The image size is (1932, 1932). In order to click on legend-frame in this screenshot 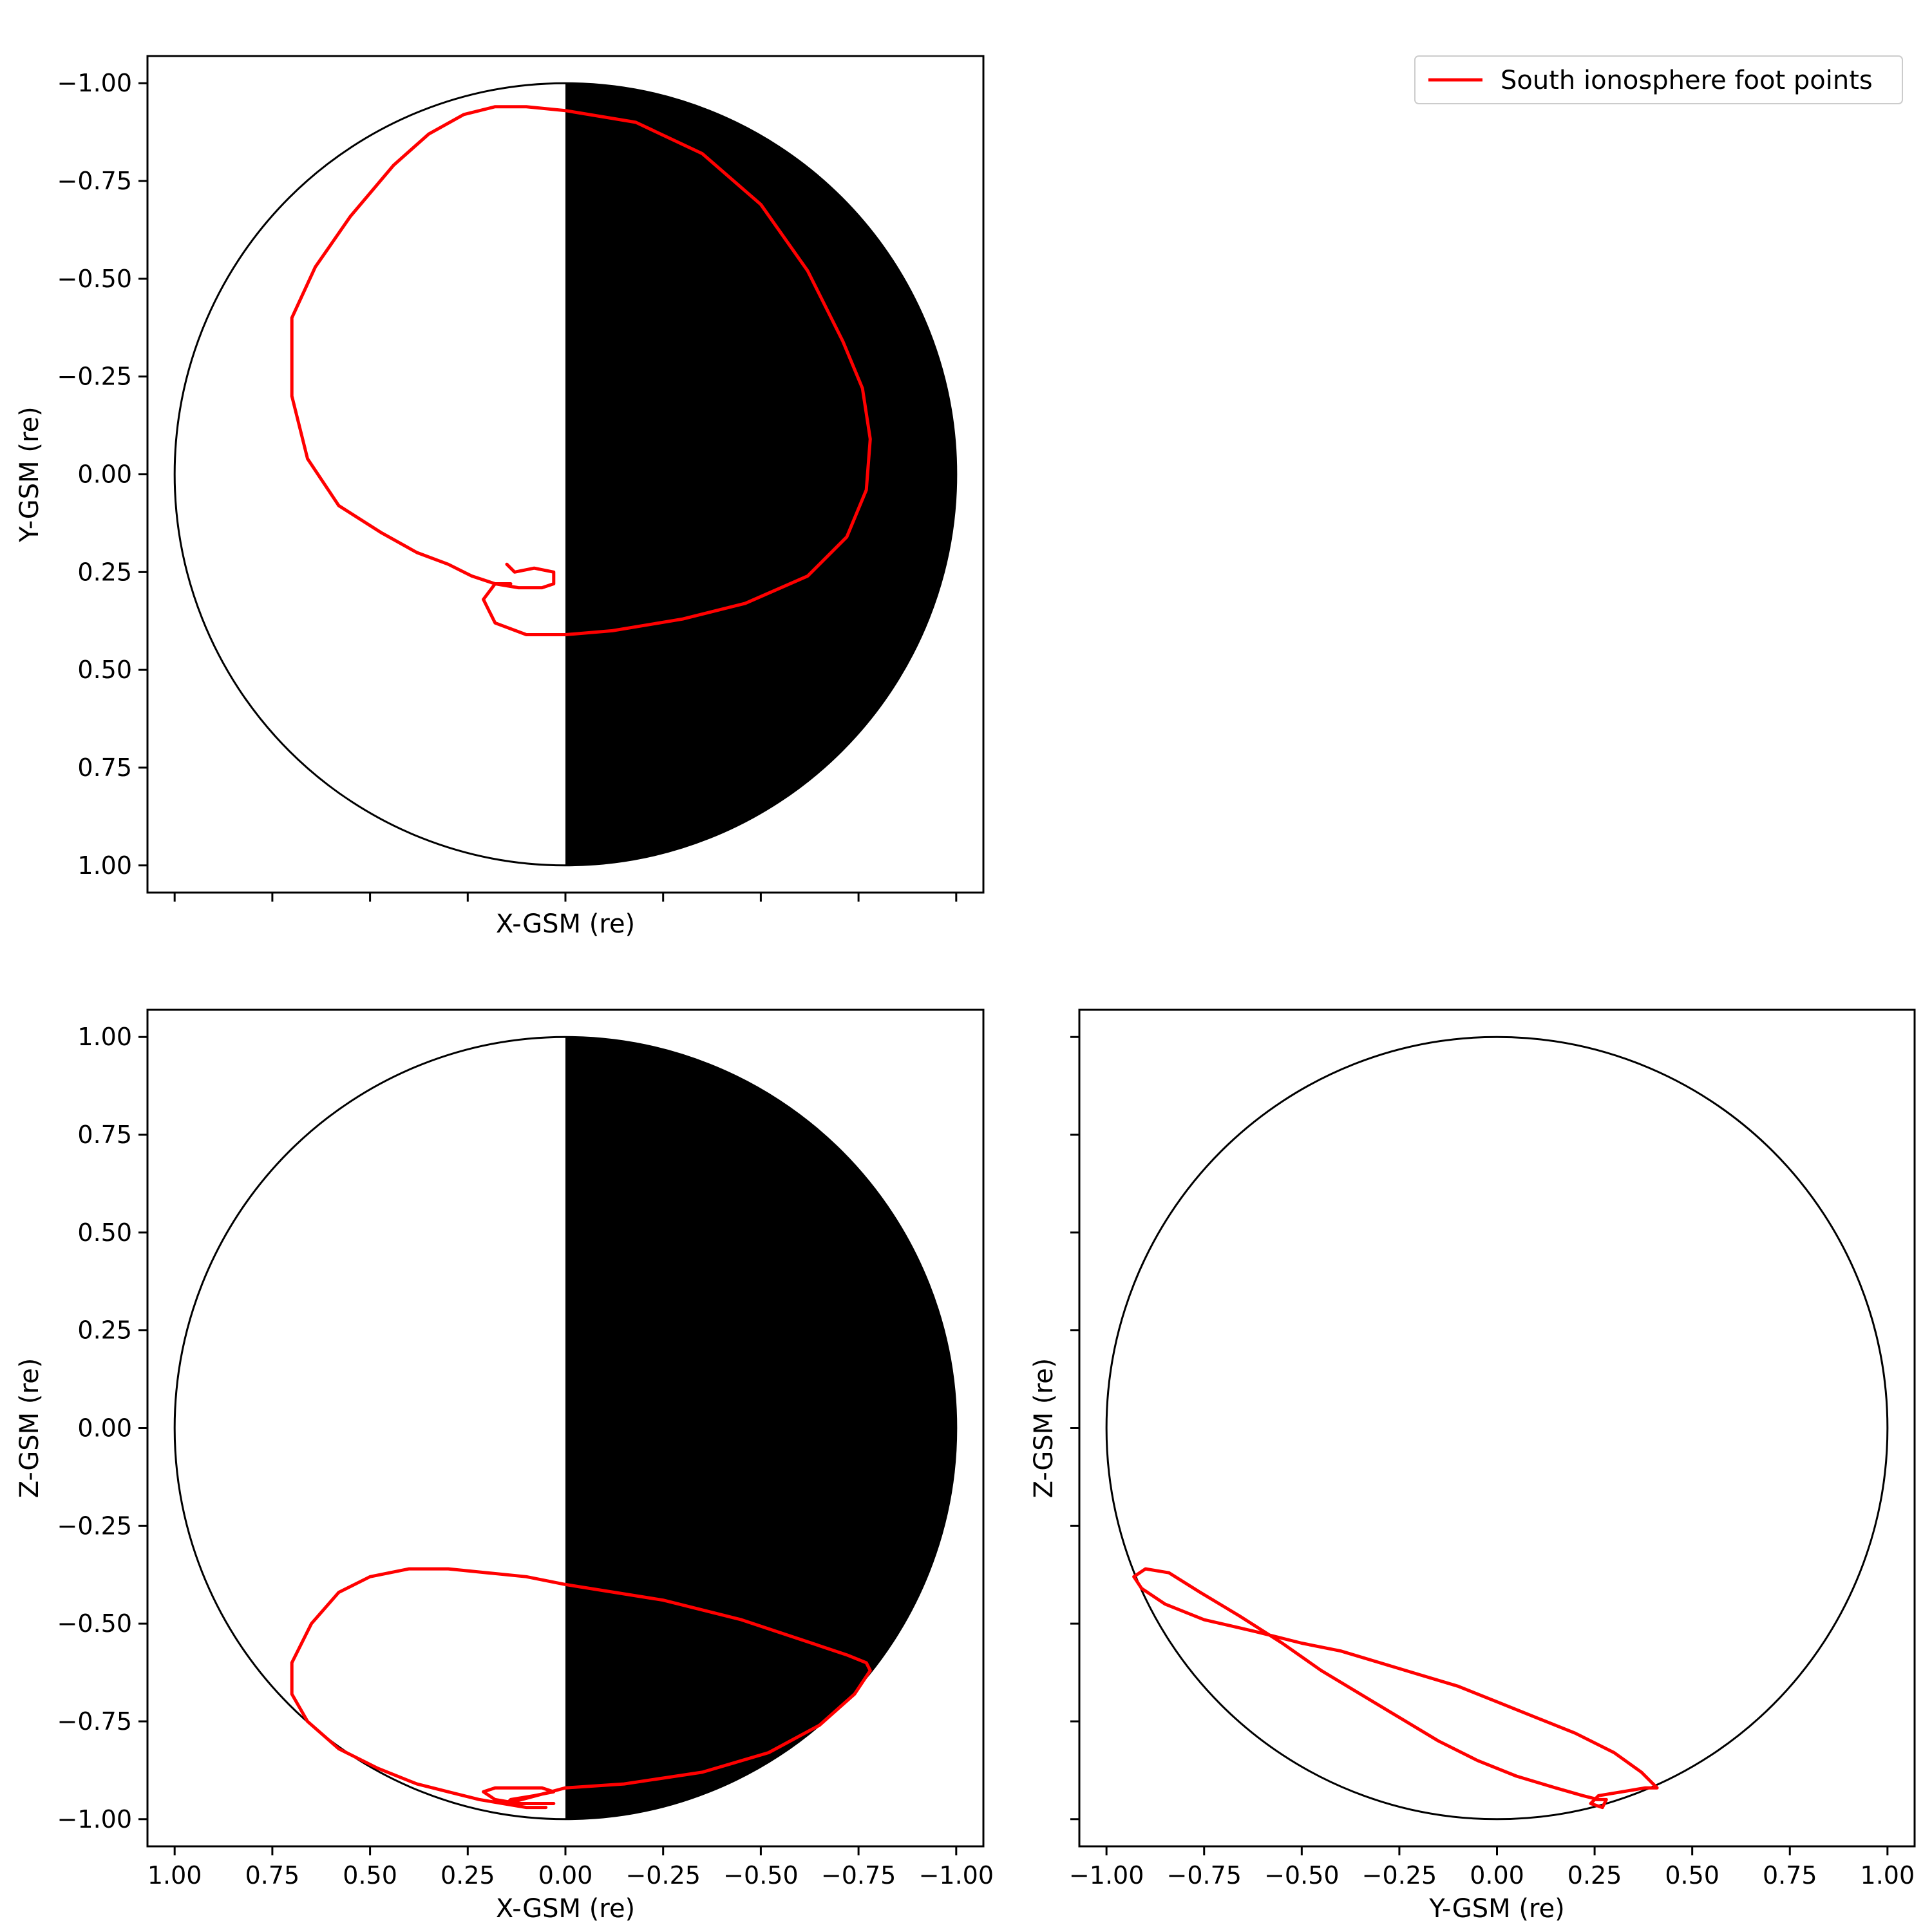, I will do `click(1659, 79)`.